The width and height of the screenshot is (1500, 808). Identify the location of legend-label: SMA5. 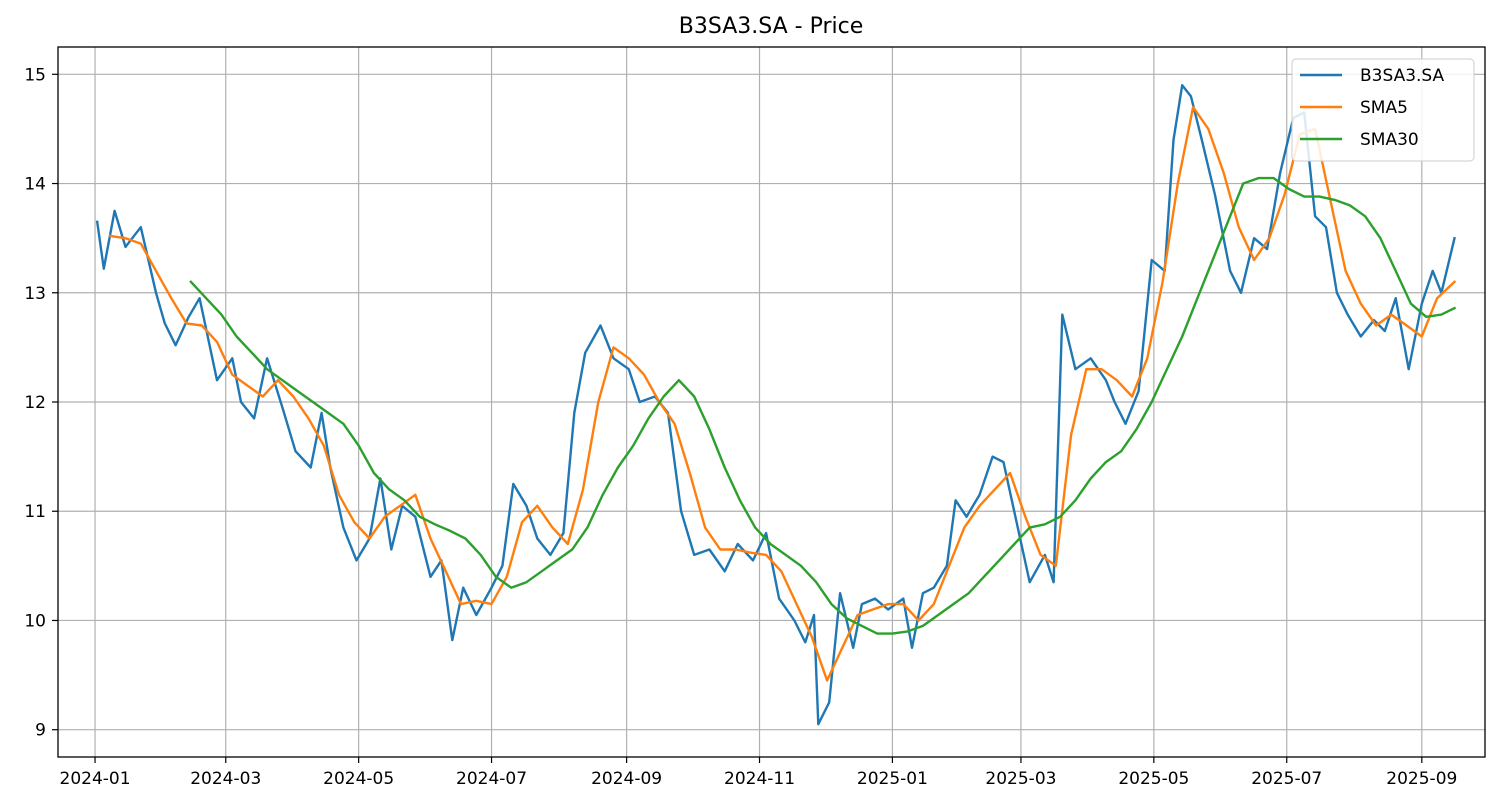
(1384, 108).